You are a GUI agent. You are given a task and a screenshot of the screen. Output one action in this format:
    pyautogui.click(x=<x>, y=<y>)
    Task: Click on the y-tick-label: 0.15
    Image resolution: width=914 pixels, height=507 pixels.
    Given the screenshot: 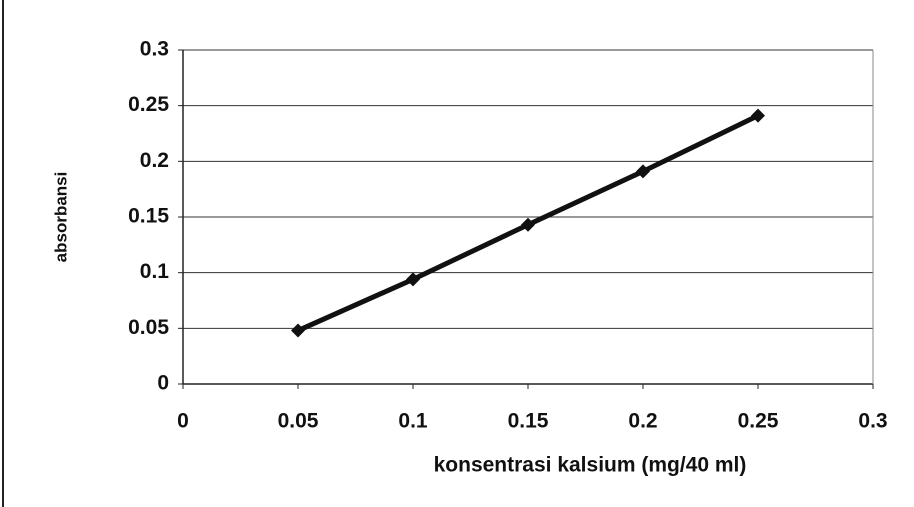 What is the action you would take?
    pyautogui.click(x=148, y=216)
    